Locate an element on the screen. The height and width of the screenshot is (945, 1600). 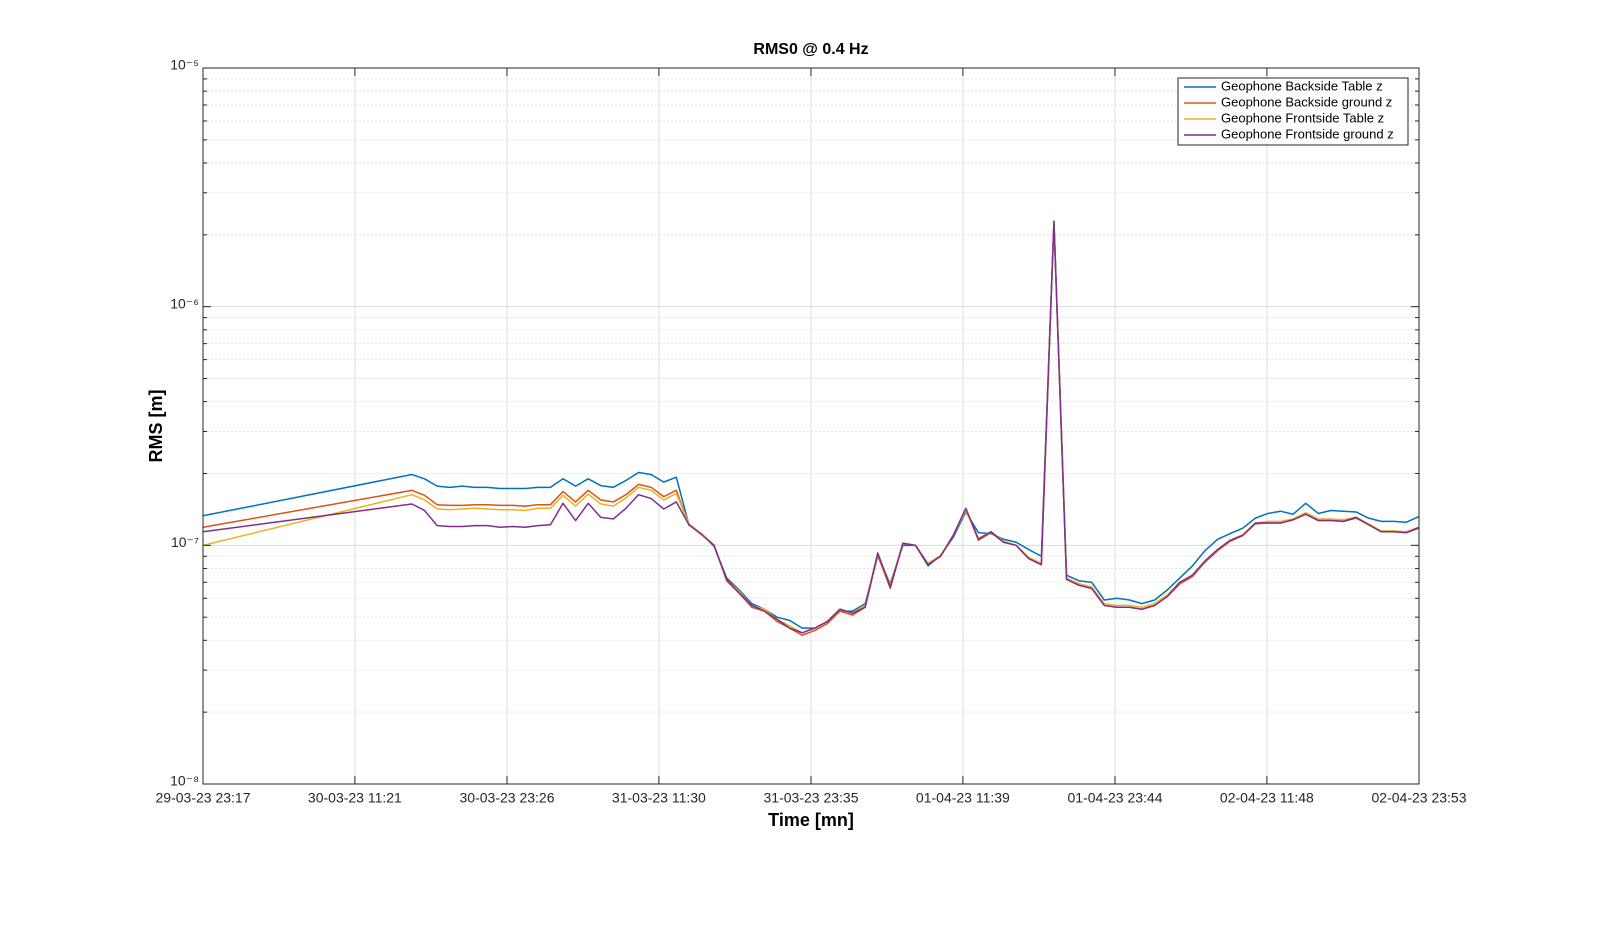
y-tick-label: 10⁻⁷ is located at coordinates (185, 542).